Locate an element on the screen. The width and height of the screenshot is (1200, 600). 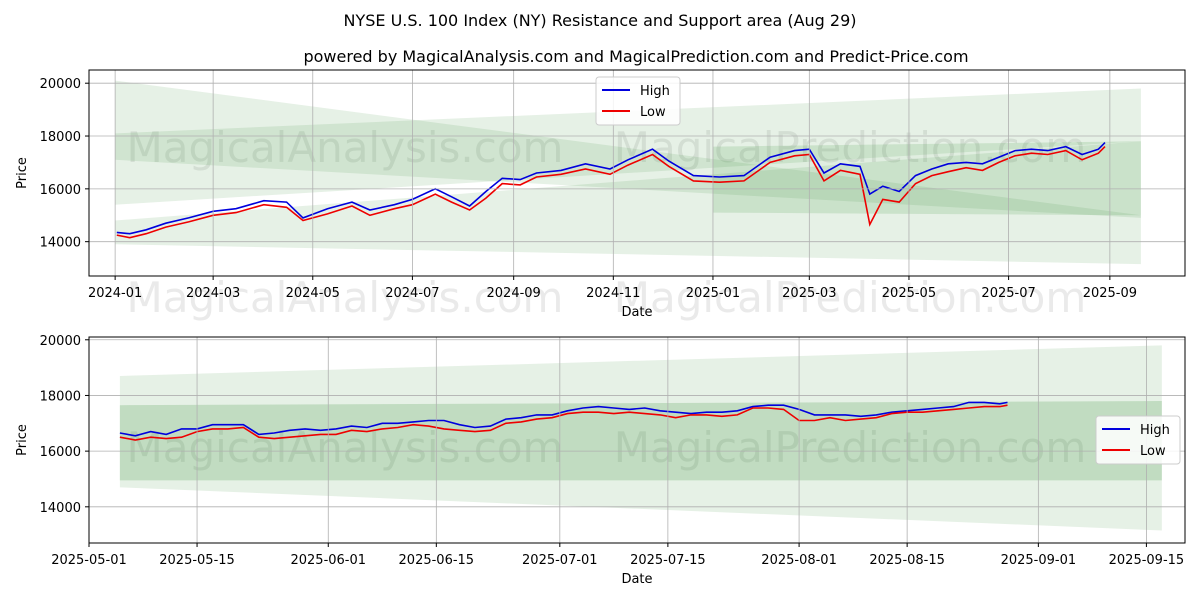
x-tick-label: 2024-09 is located at coordinates (514, 293).